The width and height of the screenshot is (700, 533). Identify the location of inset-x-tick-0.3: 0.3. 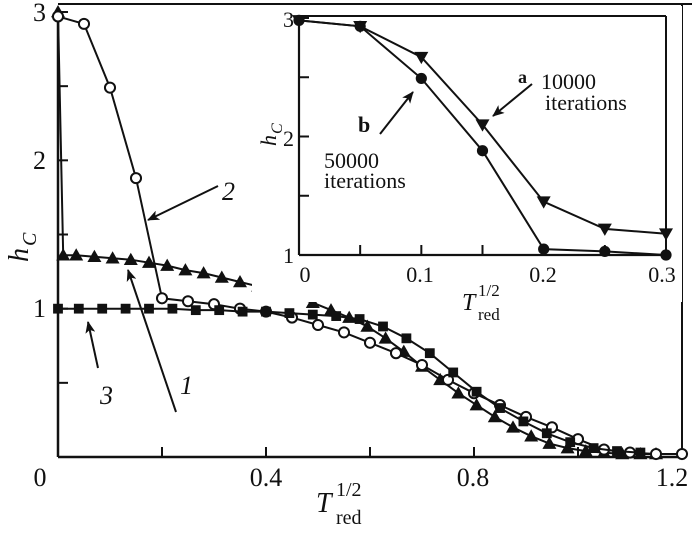
(662, 274).